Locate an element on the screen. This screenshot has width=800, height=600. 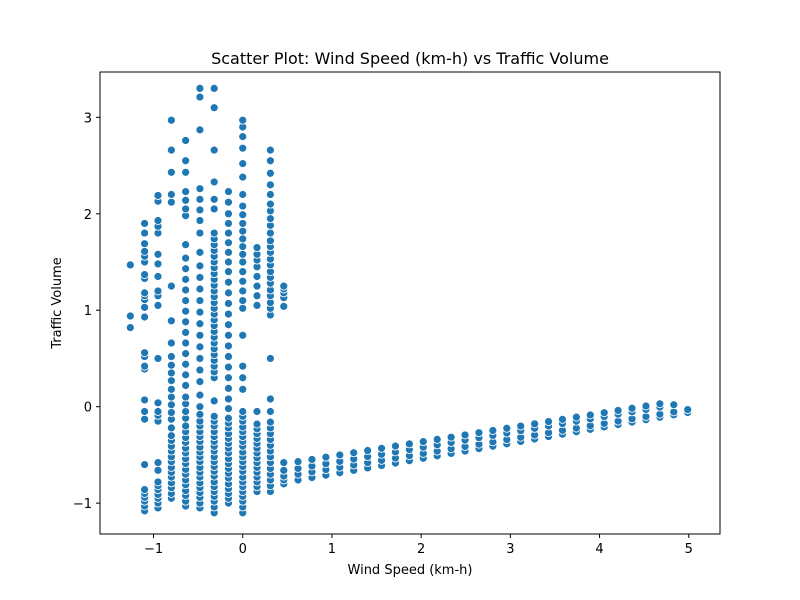
x-tick-label: 4 is located at coordinates (599, 549).